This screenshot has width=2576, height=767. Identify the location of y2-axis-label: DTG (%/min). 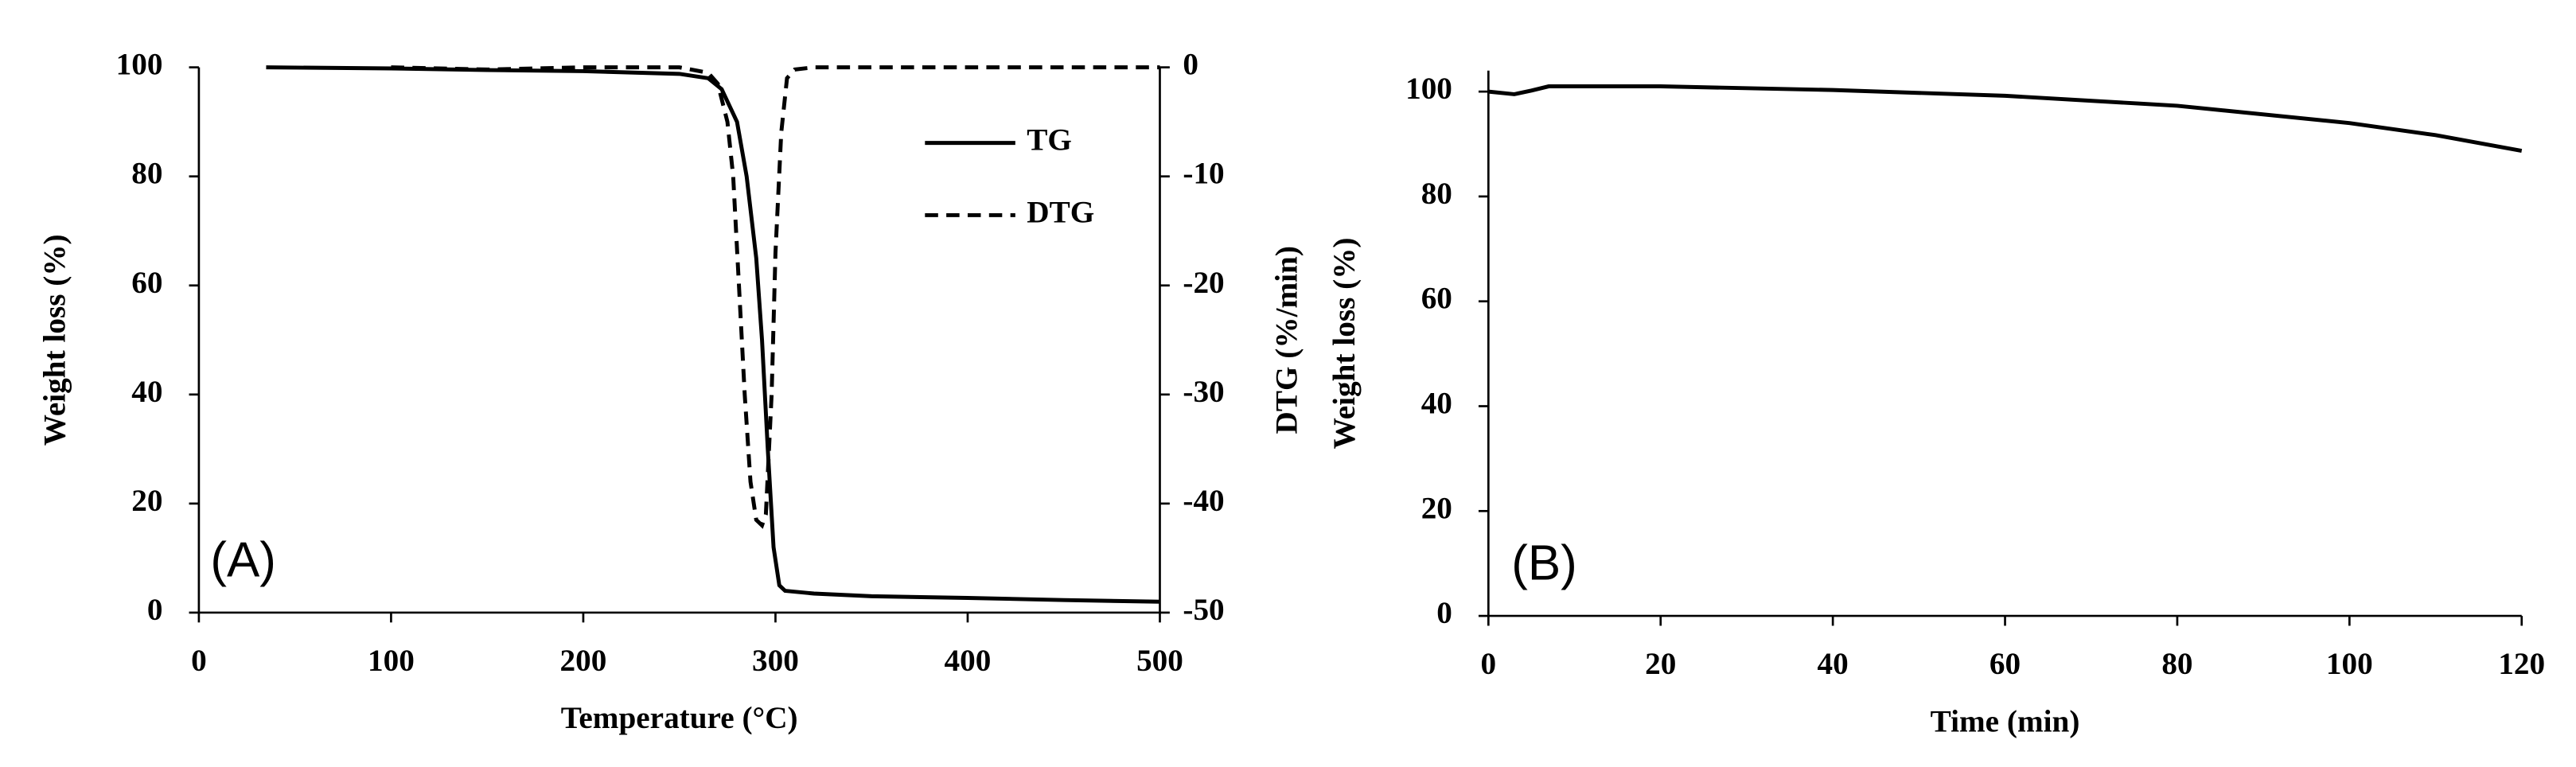
(1287, 340).